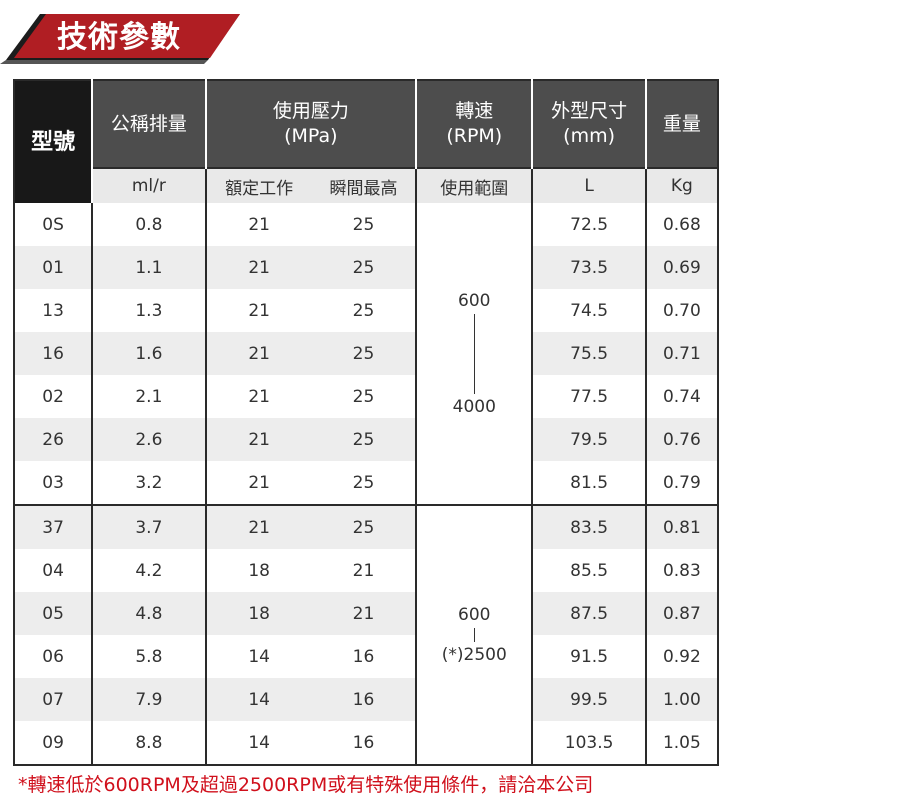  What do you see at coordinates (366, 310) in the screenshot?
I see `table-row: 13 1.3 21 25 74.5 0.70` at bounding box center [366, 310].